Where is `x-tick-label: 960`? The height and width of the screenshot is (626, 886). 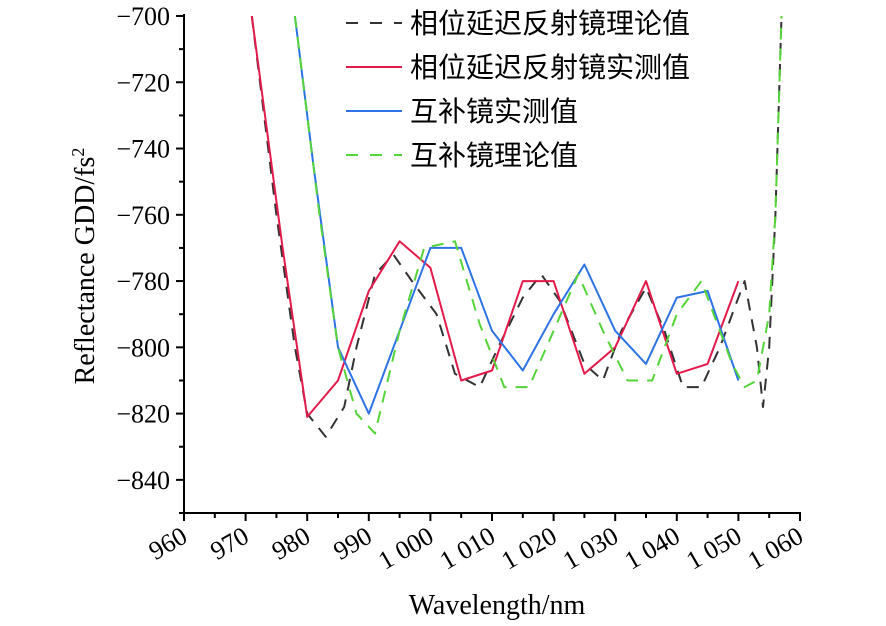
x-tick-label: 960 is located at coordinates (168, 543).